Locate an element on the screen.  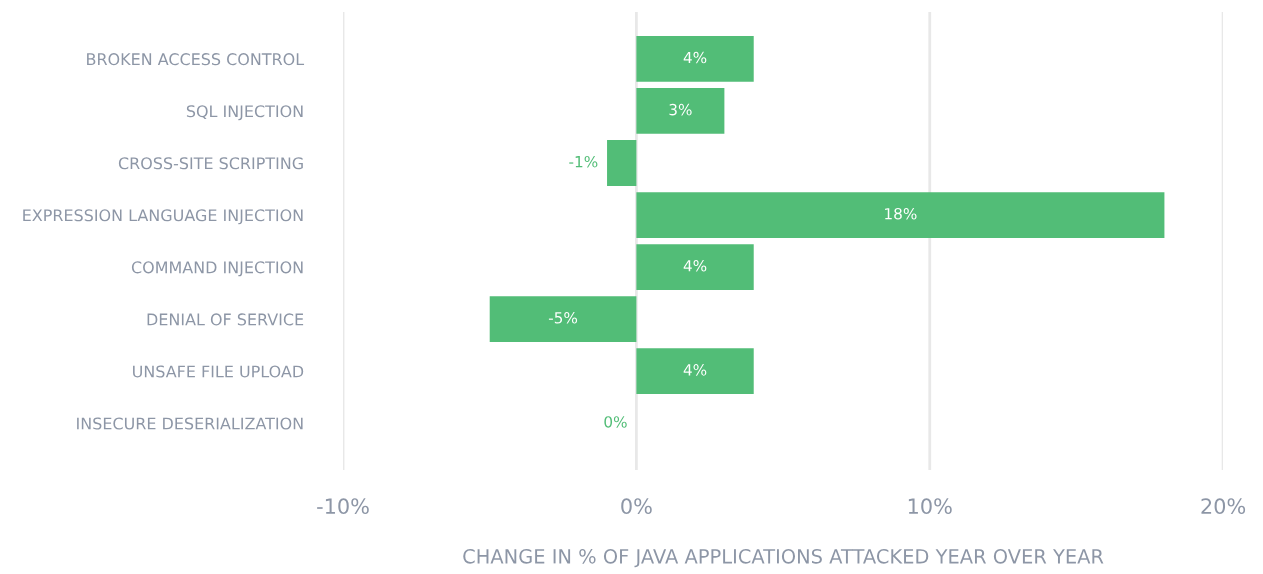
data-label: 3% is located at coordinates (680, 109).